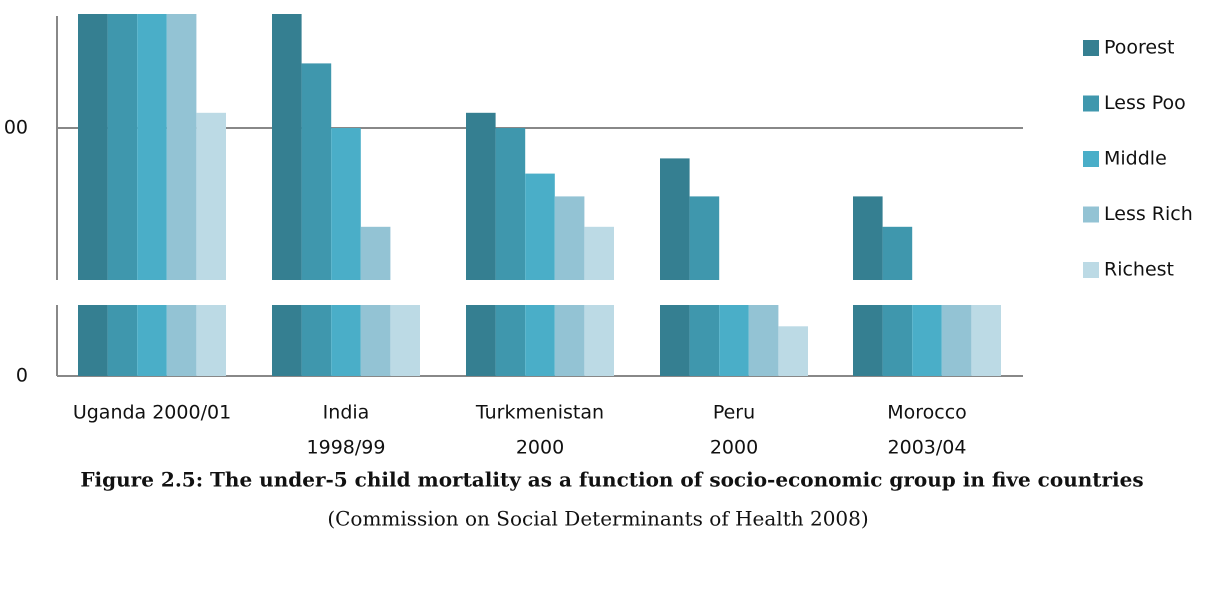 The height and width of the screenshot is (592, 1223). What do you see at coordinates (346, 448) in the screenshot?
I see `x-tick-label: 1998/99` at bounding box center [346, 448].